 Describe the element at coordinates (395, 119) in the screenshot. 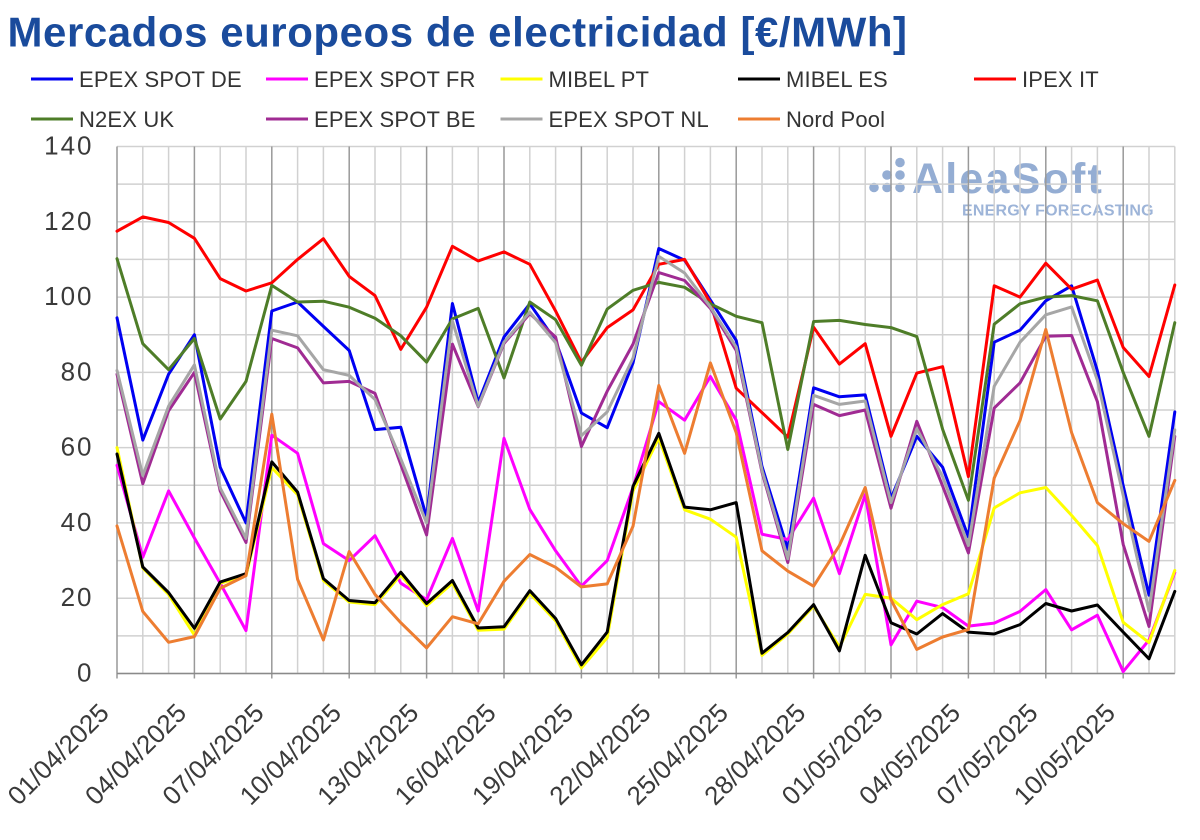

I see `svg-text: EPEX SPOT BE` at that location.